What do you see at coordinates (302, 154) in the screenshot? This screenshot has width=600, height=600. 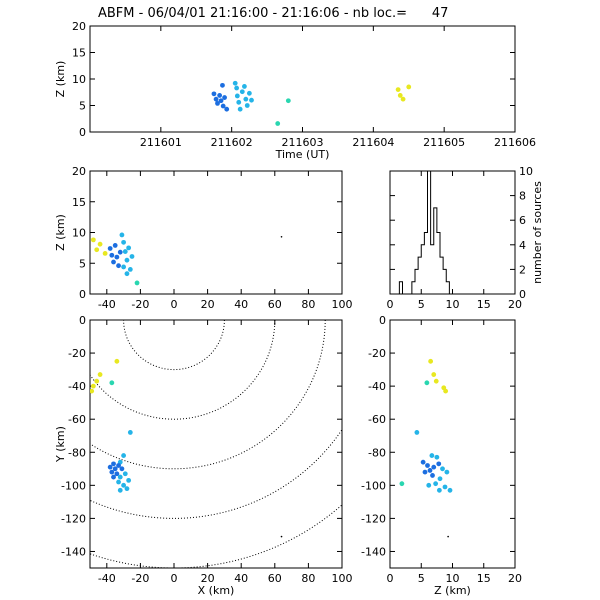 I see `time-height-x-axis-label: Time (UT)` at bounding box center [302, 154].